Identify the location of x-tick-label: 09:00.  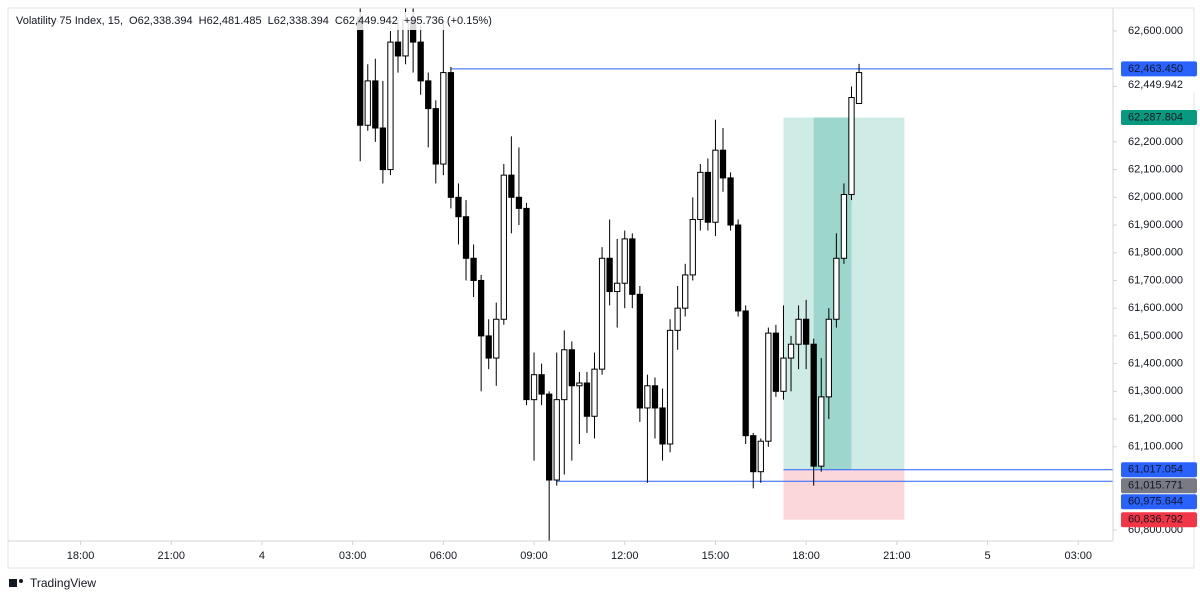
(534, 556).